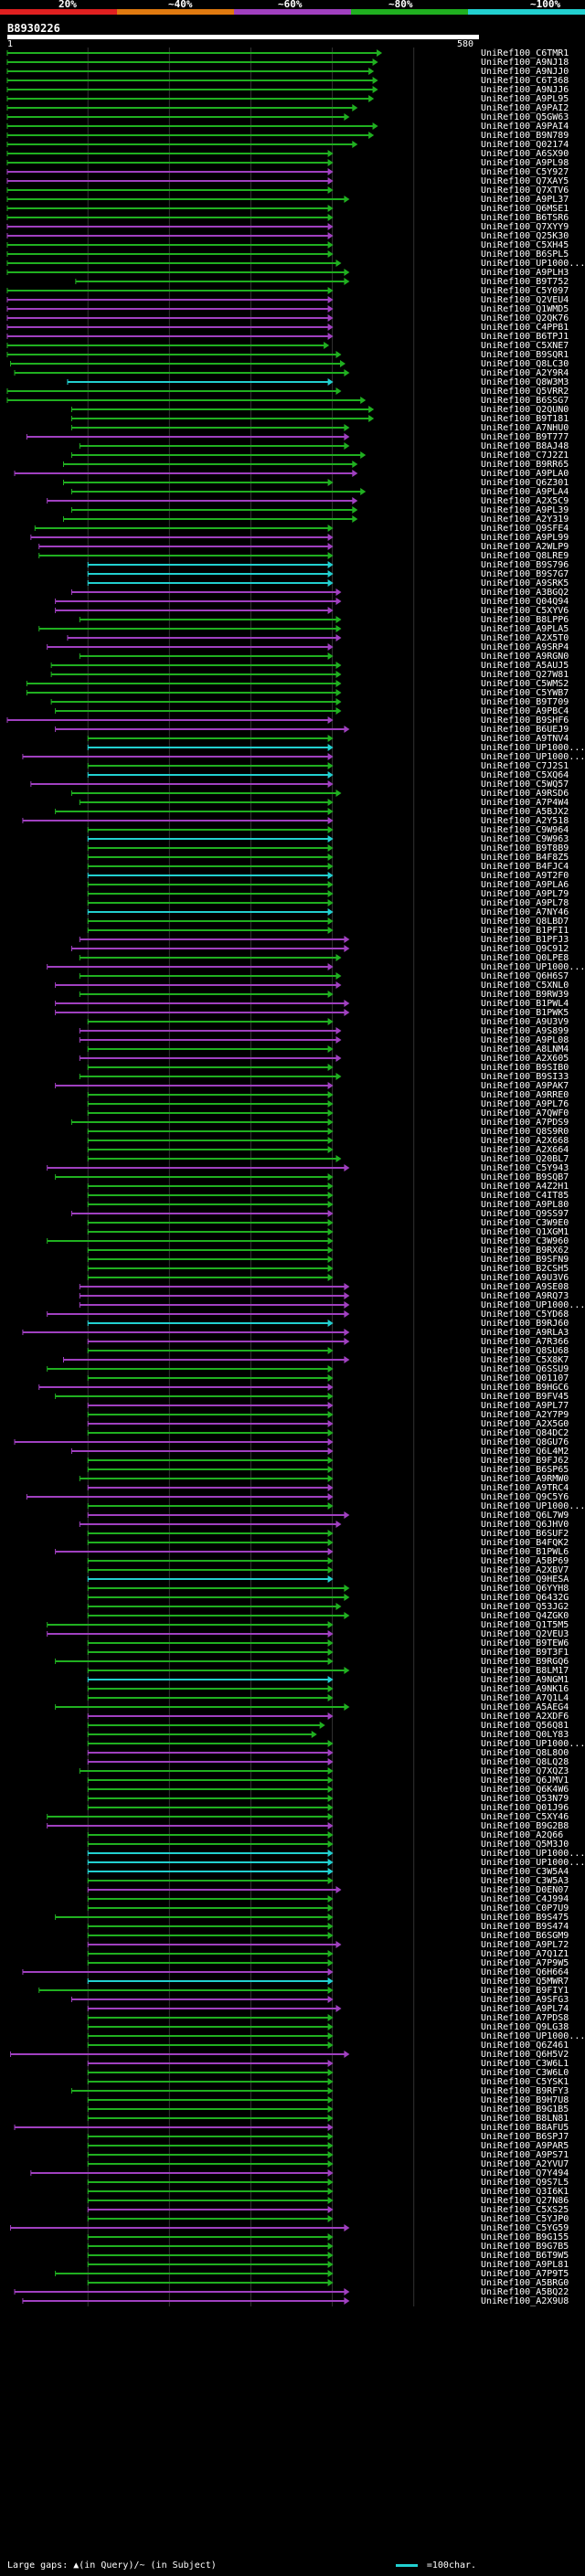 The image size is (585, 2576). I want to click on hit-label: UniRef100_B6T9W5, so click(525, 2256).